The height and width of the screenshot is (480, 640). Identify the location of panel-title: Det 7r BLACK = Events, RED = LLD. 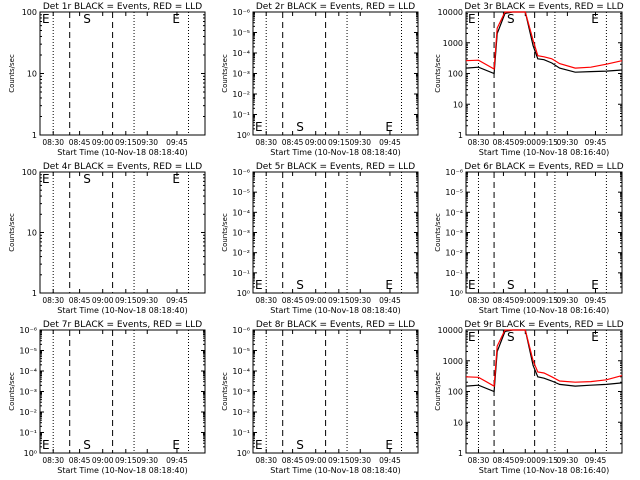
(122, 325).